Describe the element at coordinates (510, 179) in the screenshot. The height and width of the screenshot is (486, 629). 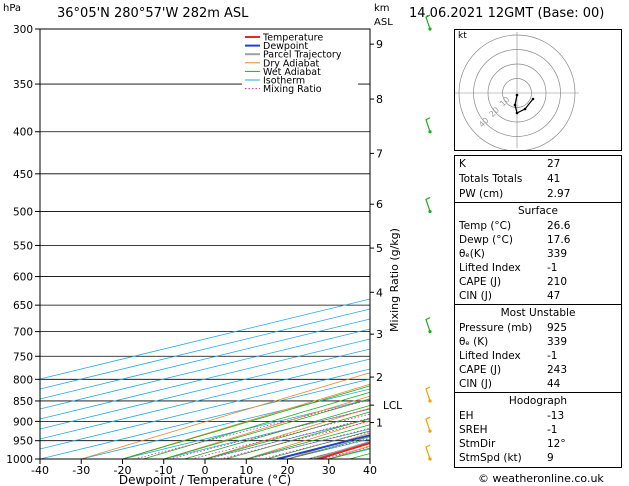
I see `index-row-totals: Totals Totals 41` at that location.